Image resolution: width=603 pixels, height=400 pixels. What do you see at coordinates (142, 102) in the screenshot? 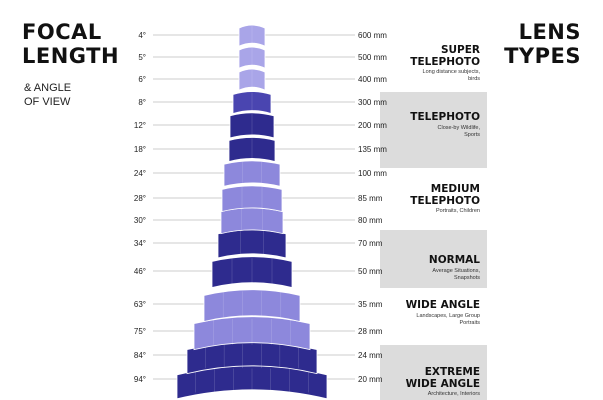
I see `angle-label: 8°` at bounding box center [142, 102].